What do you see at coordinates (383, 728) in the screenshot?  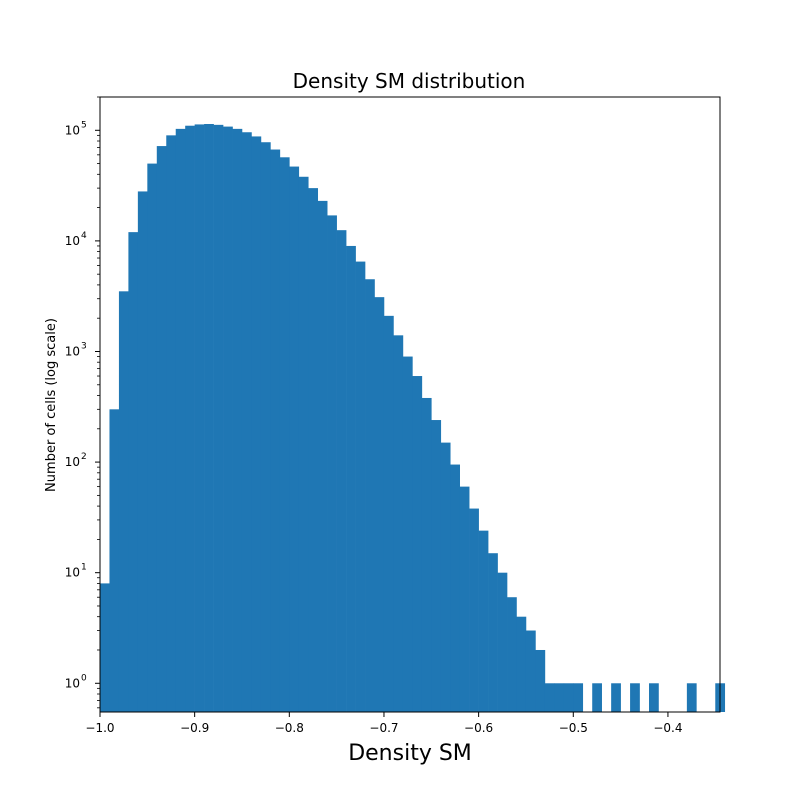 I see `x-tick-label: −0.7` at bounding box center [383, 728].